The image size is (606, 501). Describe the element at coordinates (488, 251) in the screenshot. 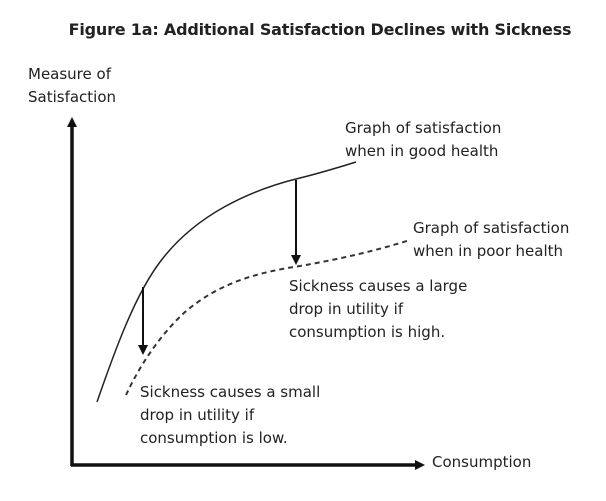

I see `label-line: when in poor health` at that location.